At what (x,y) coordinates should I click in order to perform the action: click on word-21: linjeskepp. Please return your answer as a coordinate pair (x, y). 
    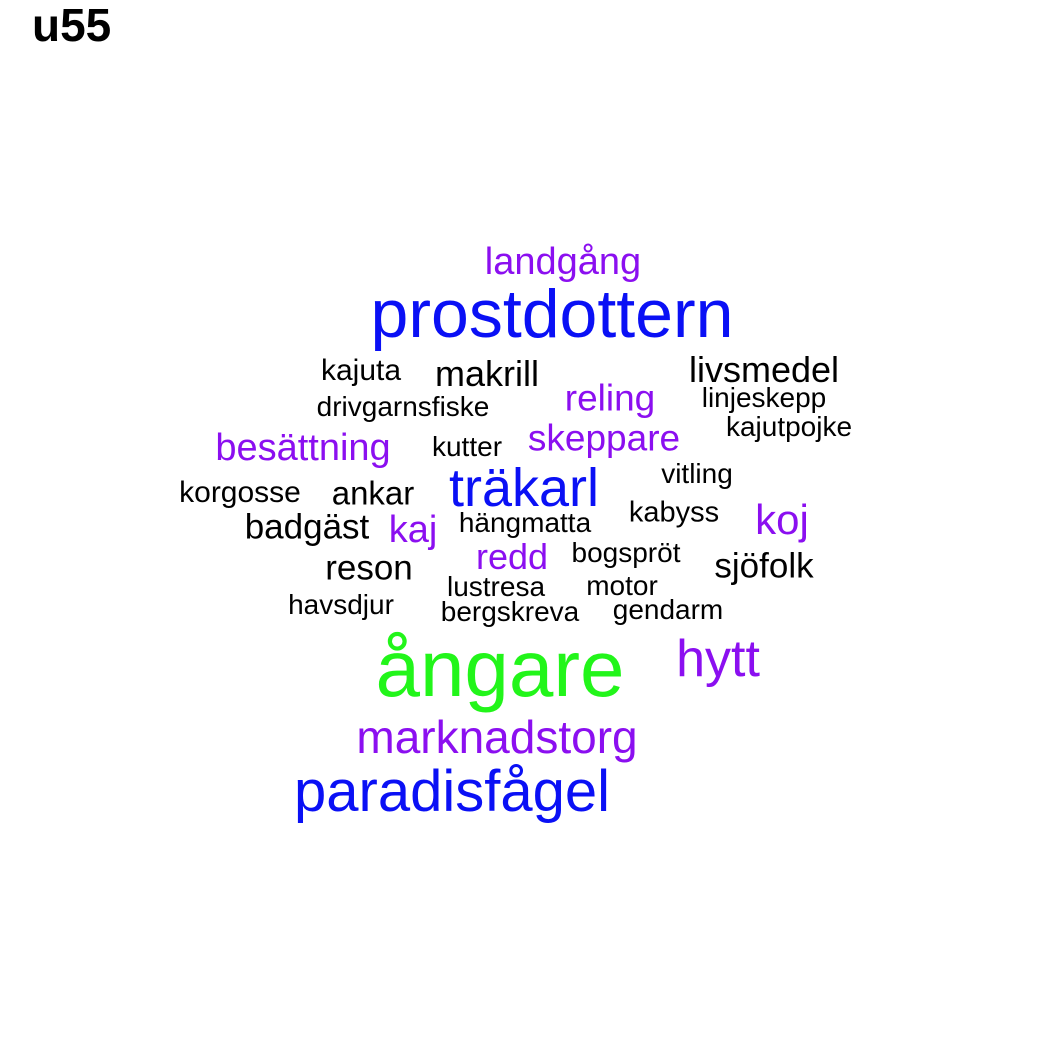
    Looking at the image, I should click on (764, 397).